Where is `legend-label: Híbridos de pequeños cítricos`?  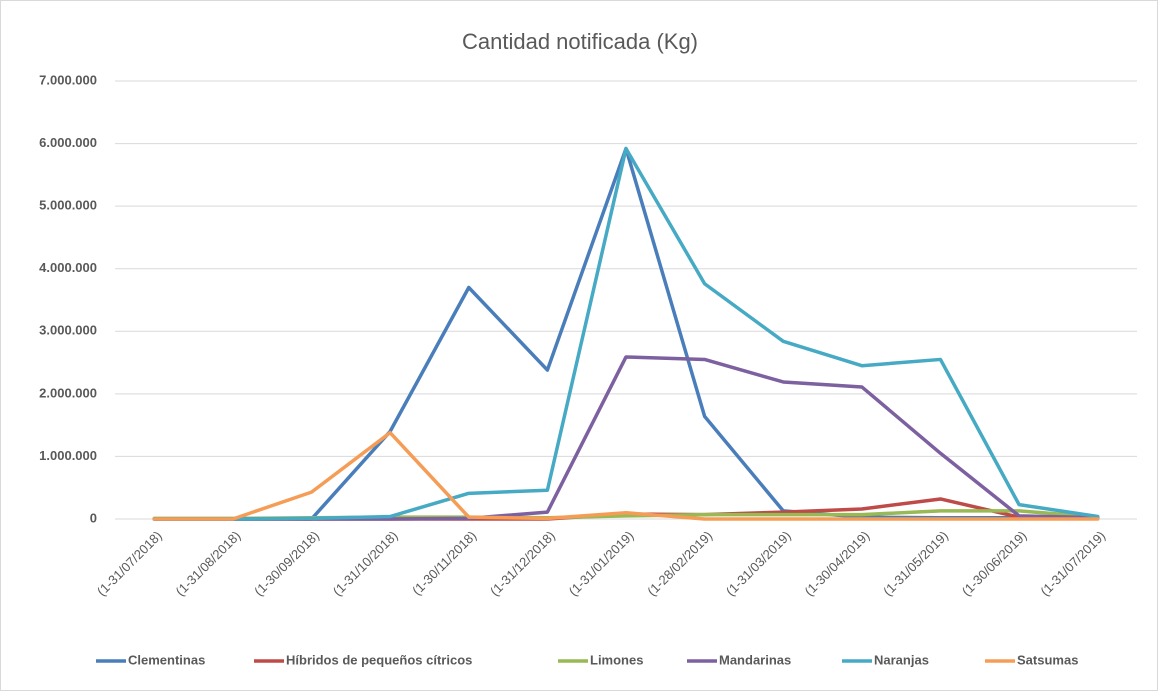
legend-label: Híbridos de pequeños cítricos is located at coordinates (379, 659).